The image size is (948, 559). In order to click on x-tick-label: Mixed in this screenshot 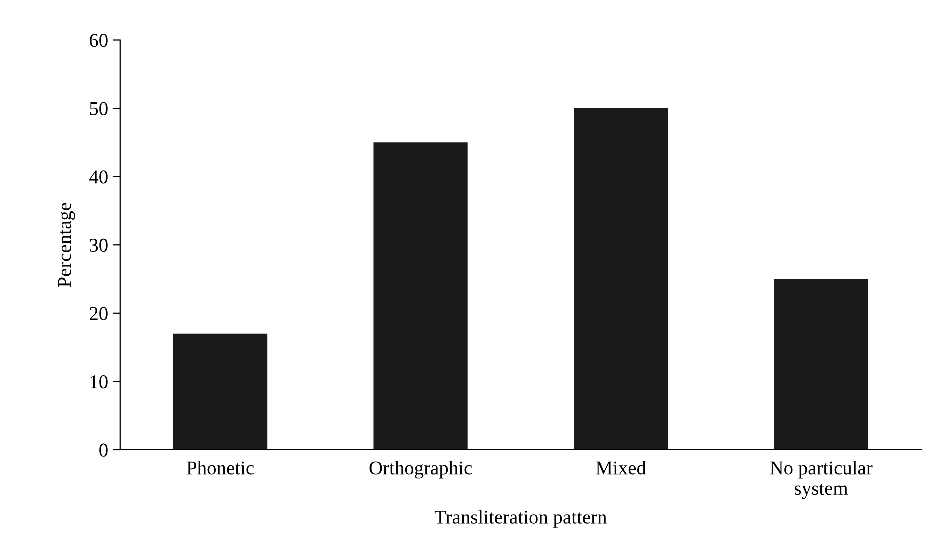, I will do `click(621, 468)`.